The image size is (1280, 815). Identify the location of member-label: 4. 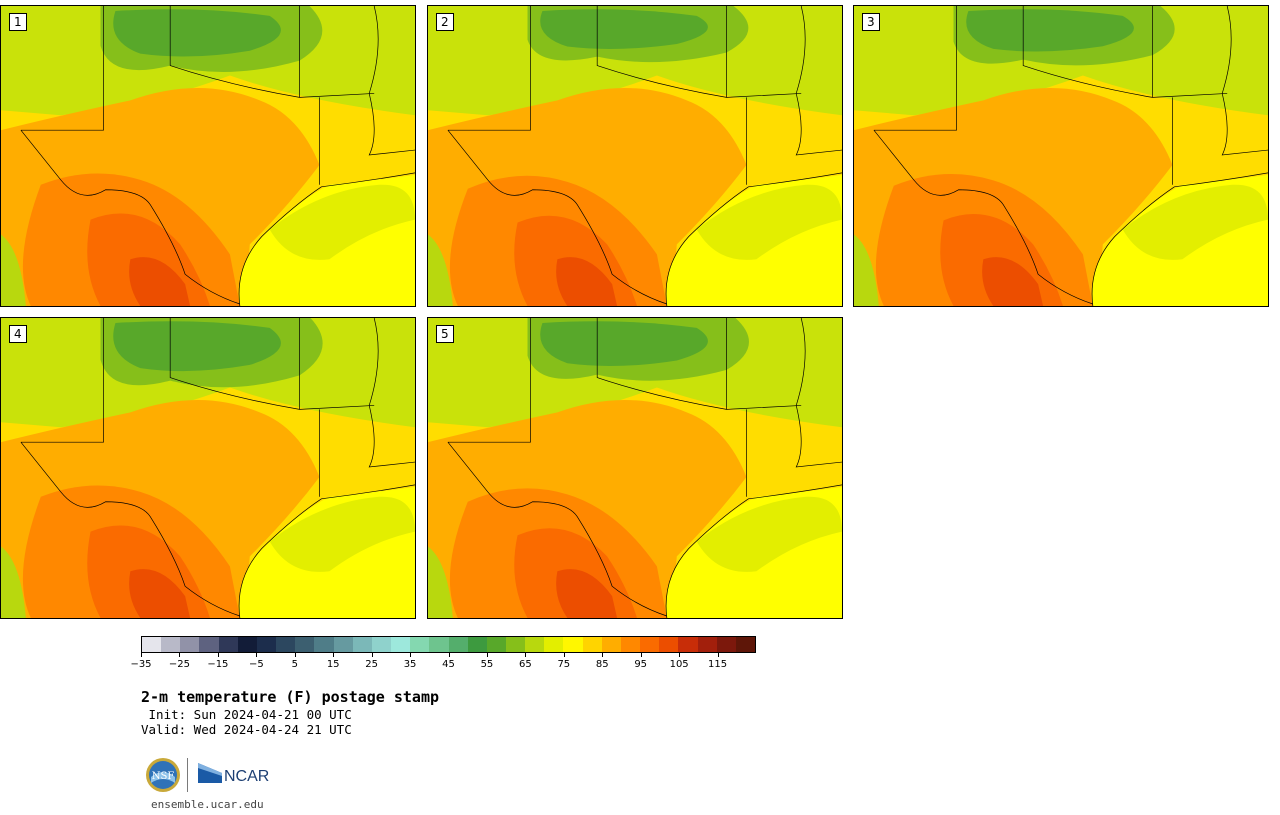
(18, 334).